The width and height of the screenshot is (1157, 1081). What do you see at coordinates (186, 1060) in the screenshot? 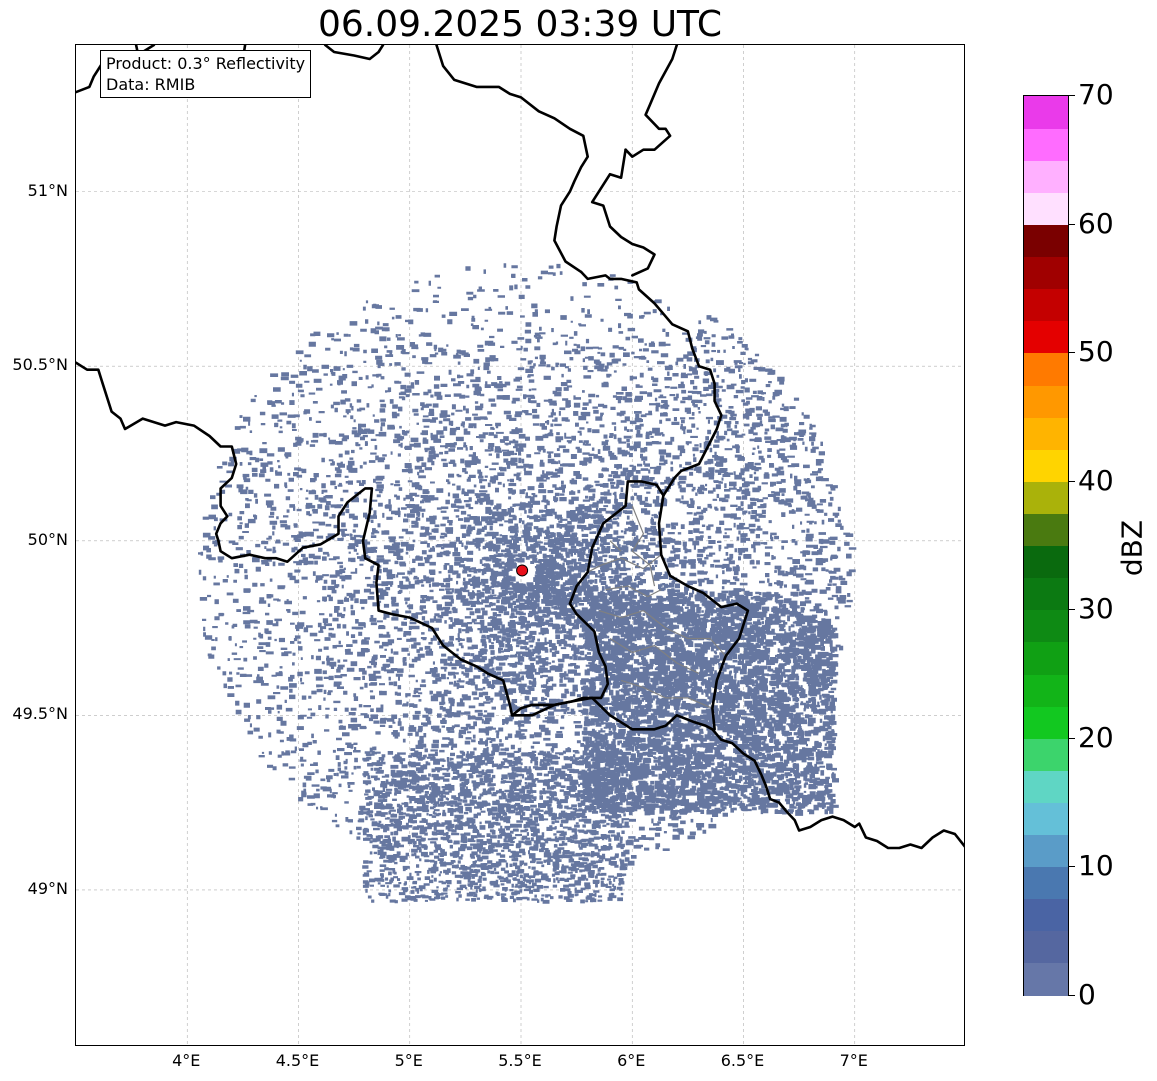
I see `lon-tick-label: 4°E` at bounding box center [186, 1060].